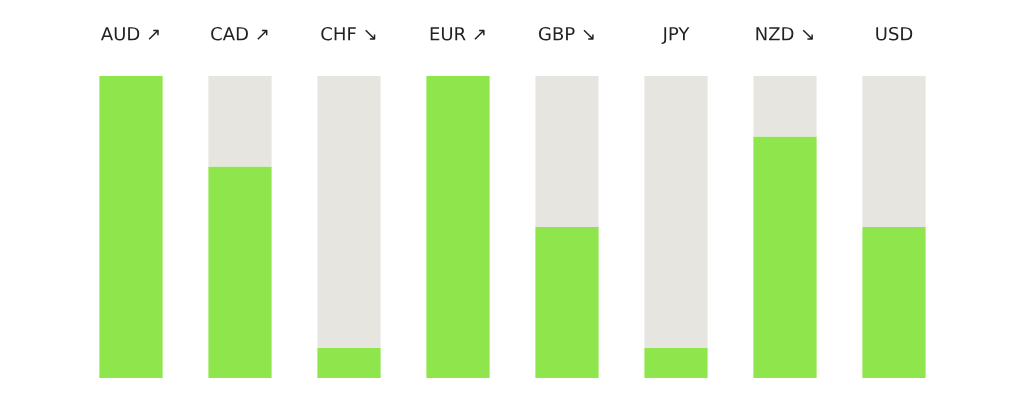  What do you see at coordinates (675, 35) in the screenshot?
I see `x-tick-label: JPY` at bounding box center [675, 35].